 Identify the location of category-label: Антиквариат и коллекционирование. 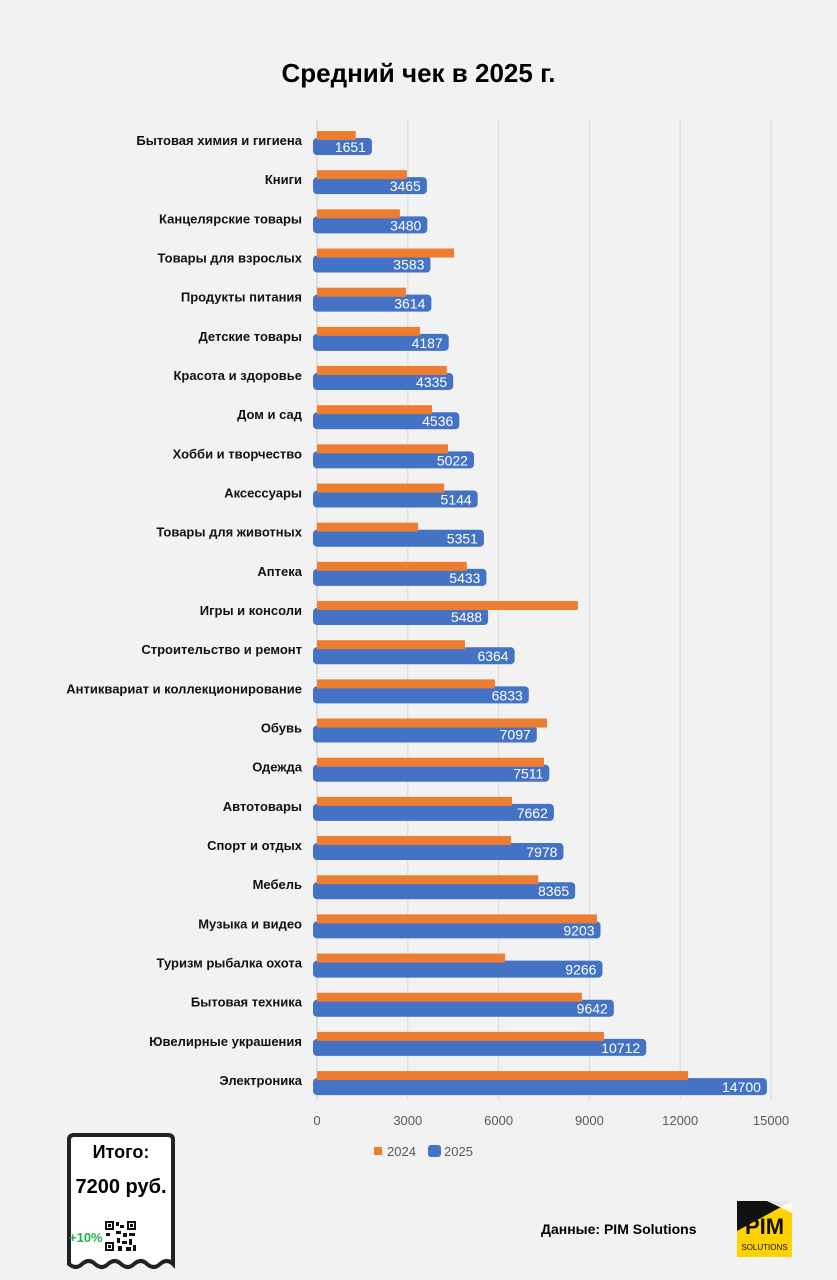
(184, 688).